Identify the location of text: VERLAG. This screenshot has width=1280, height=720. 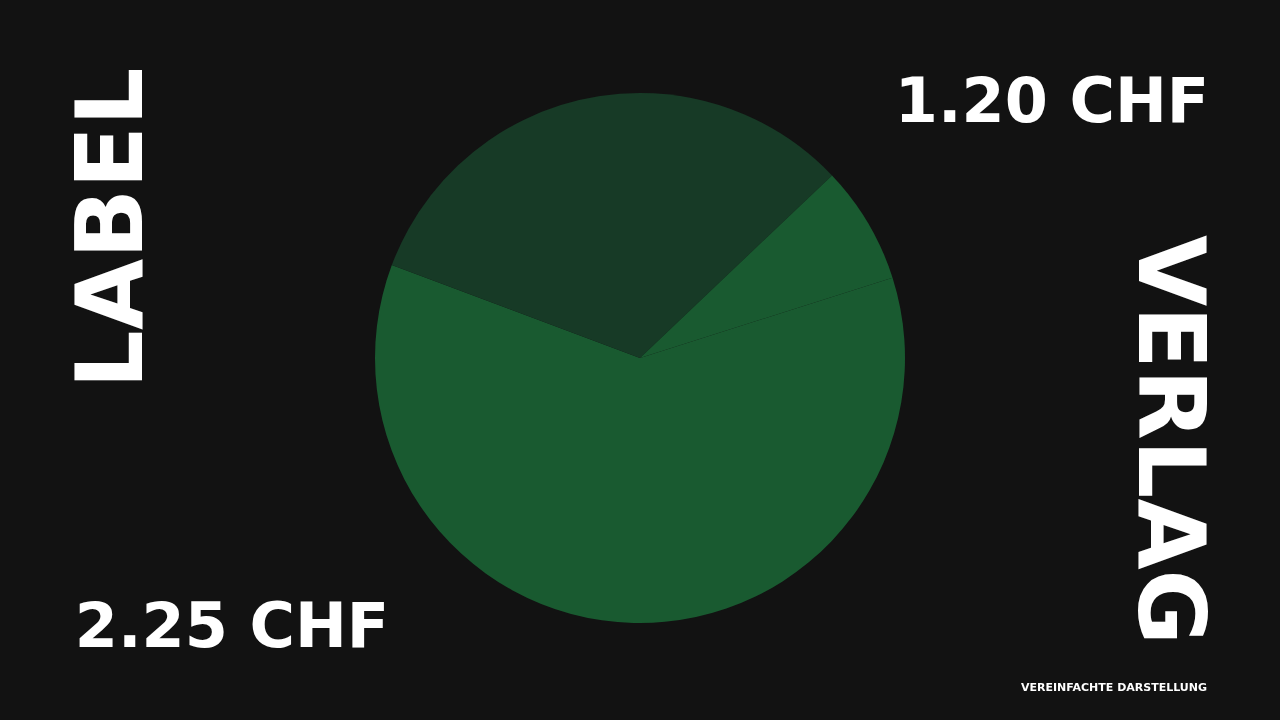
(1170, 440).